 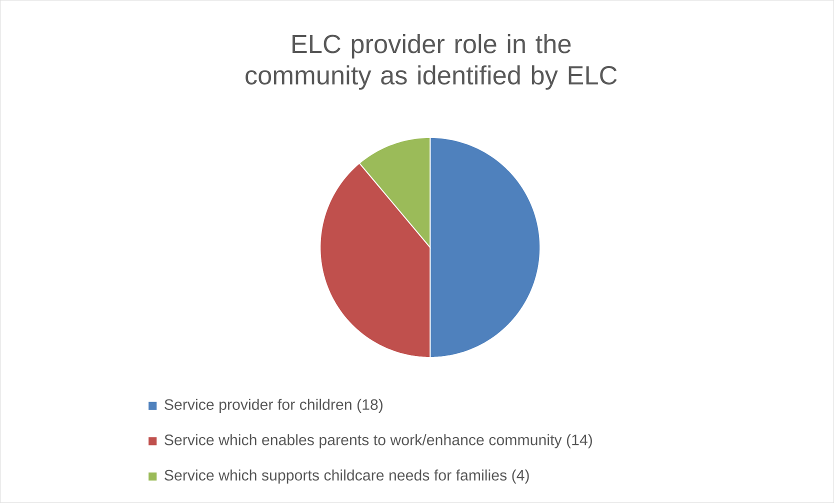 I want to click on legend-label: Service which supports childcare needs for families (4), so click(x=346, y=476).